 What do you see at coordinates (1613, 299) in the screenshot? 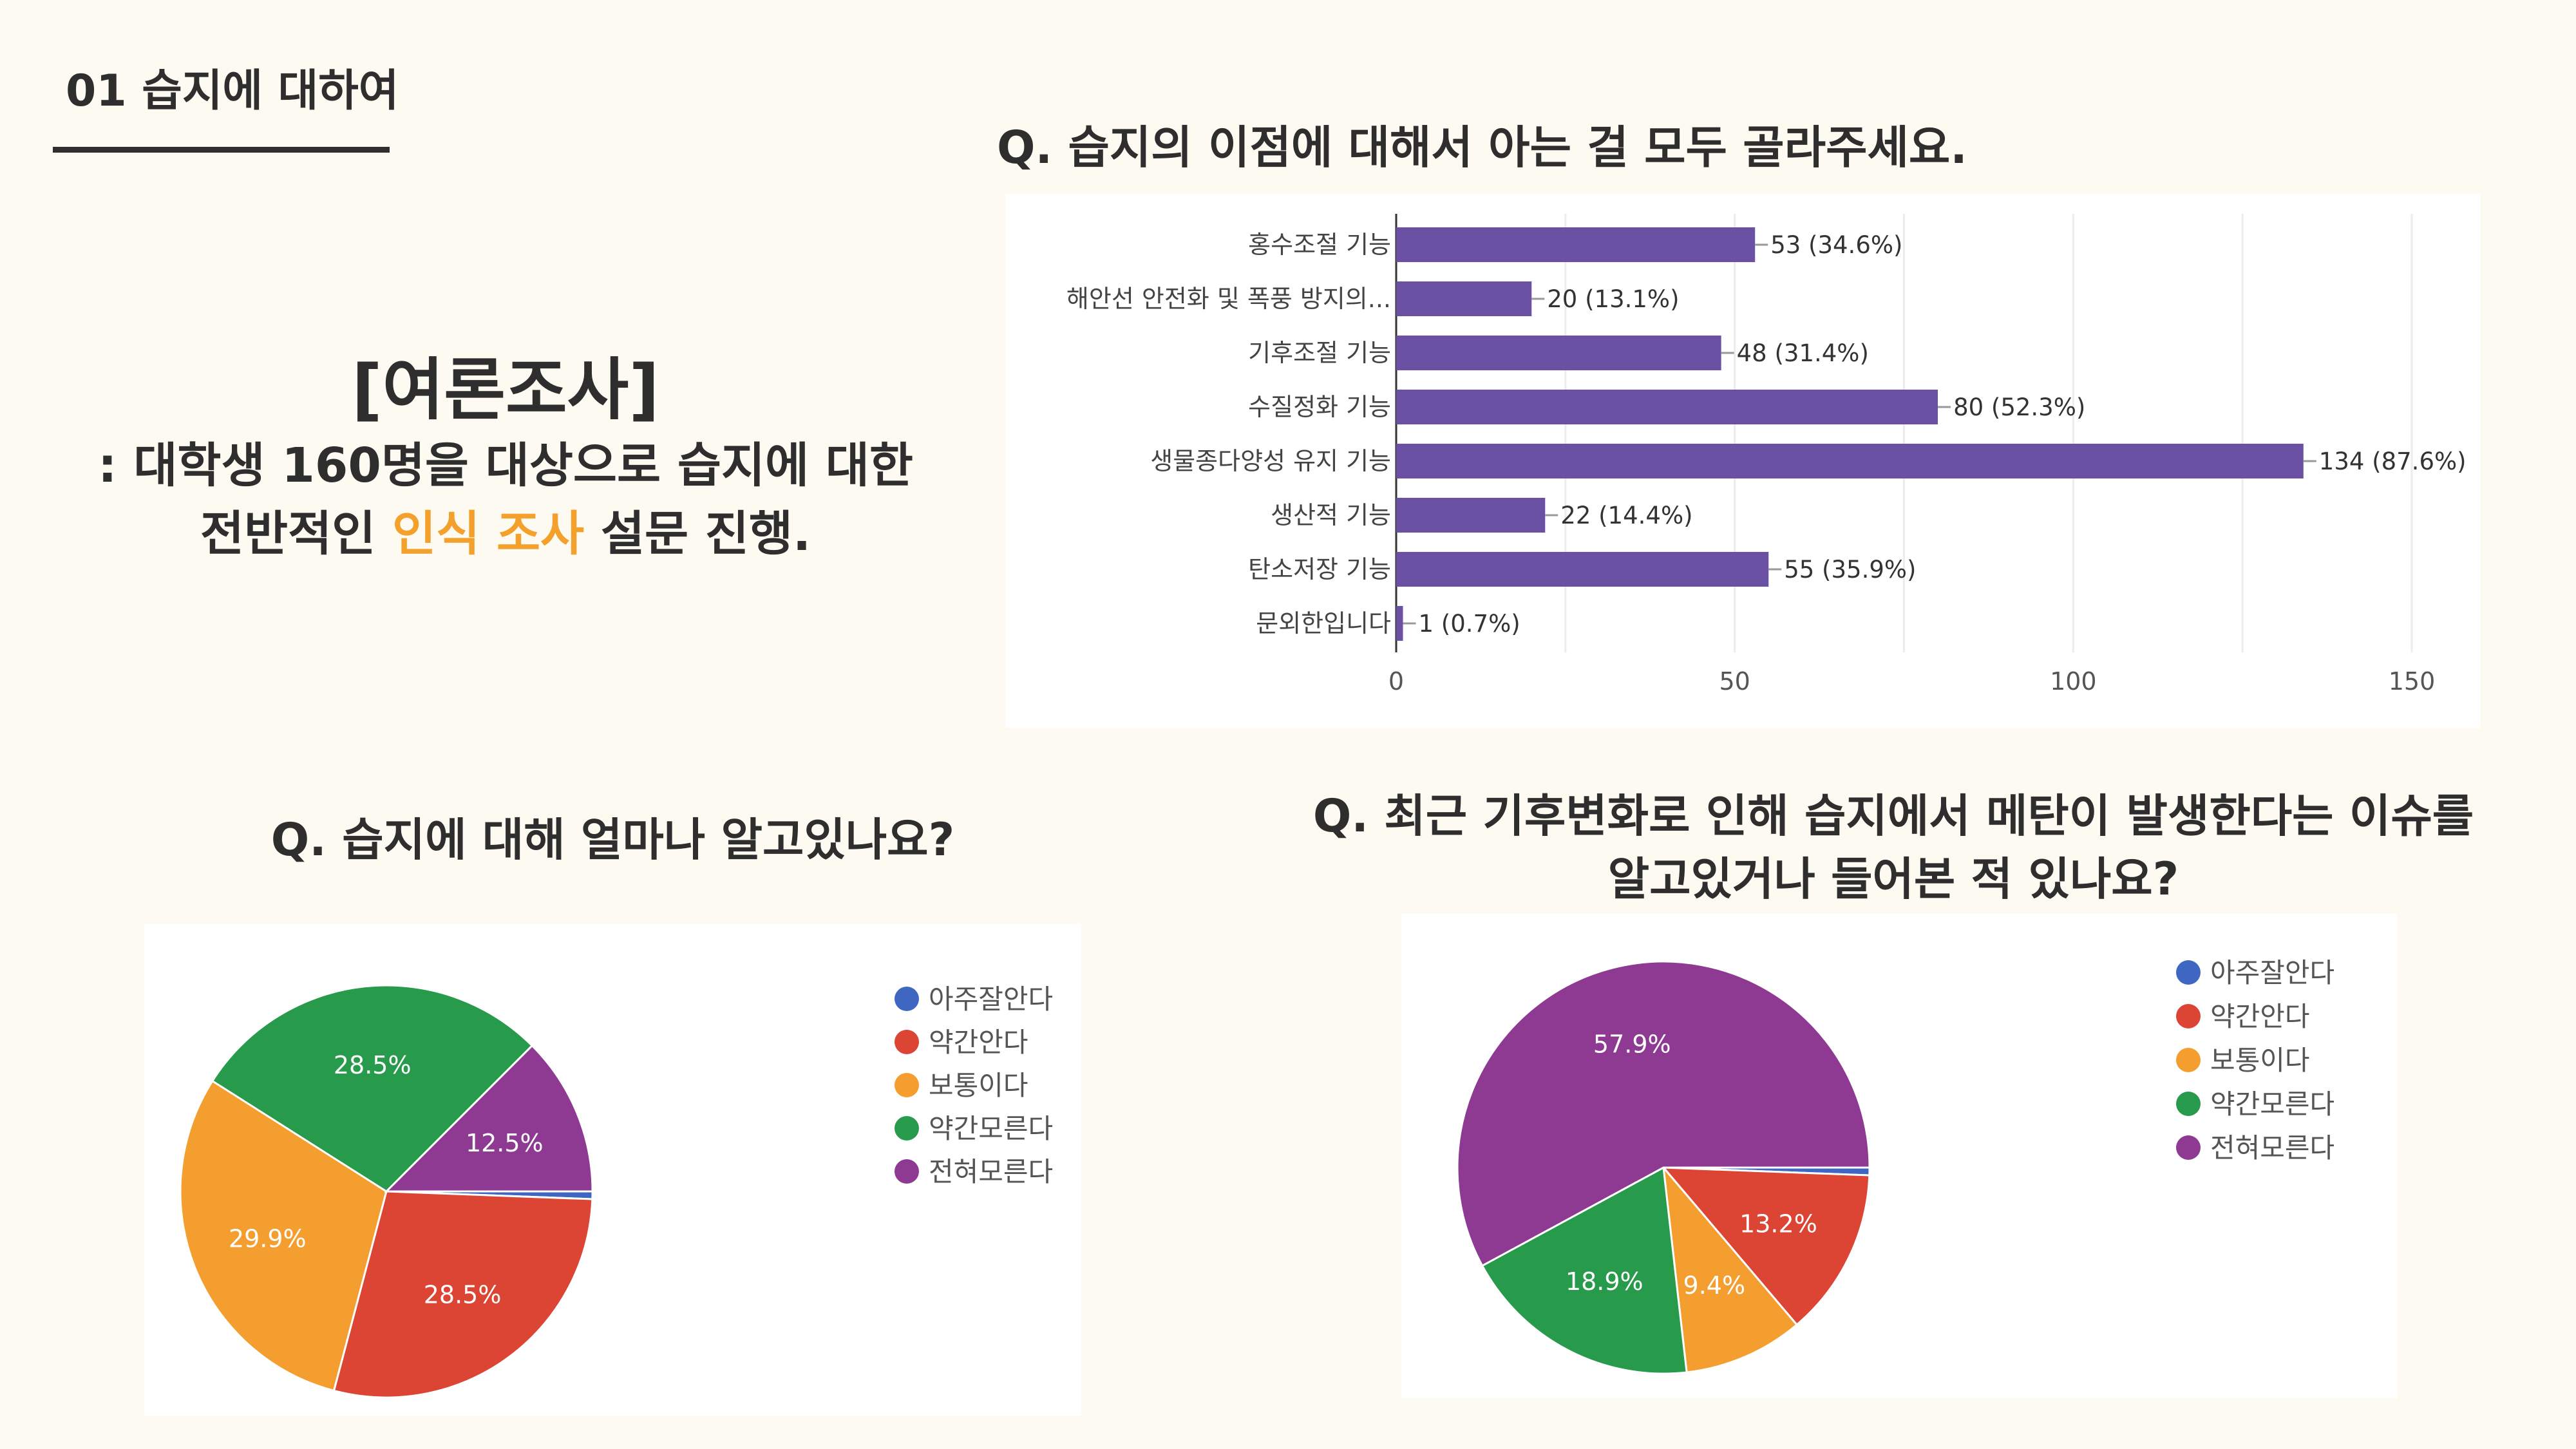
I see `data-label: 20 (13.1%)` at bounding box center [1613, 299].